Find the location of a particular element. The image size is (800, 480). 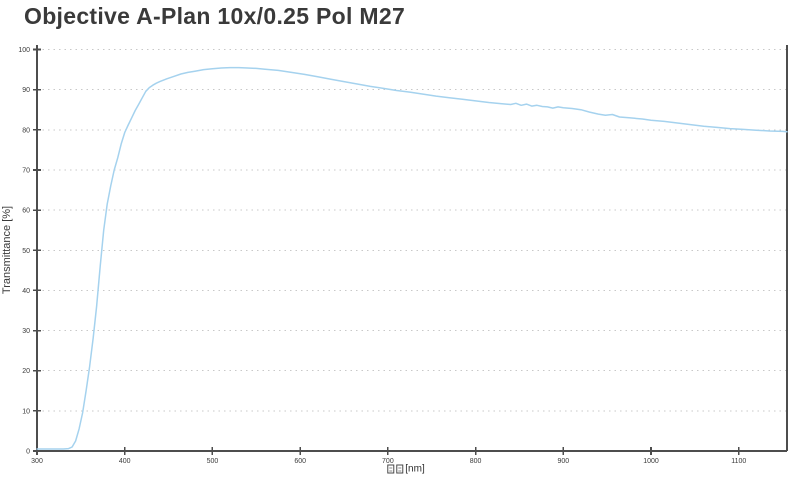

x-tick-label: 600 is located at coordinates (300, 461).